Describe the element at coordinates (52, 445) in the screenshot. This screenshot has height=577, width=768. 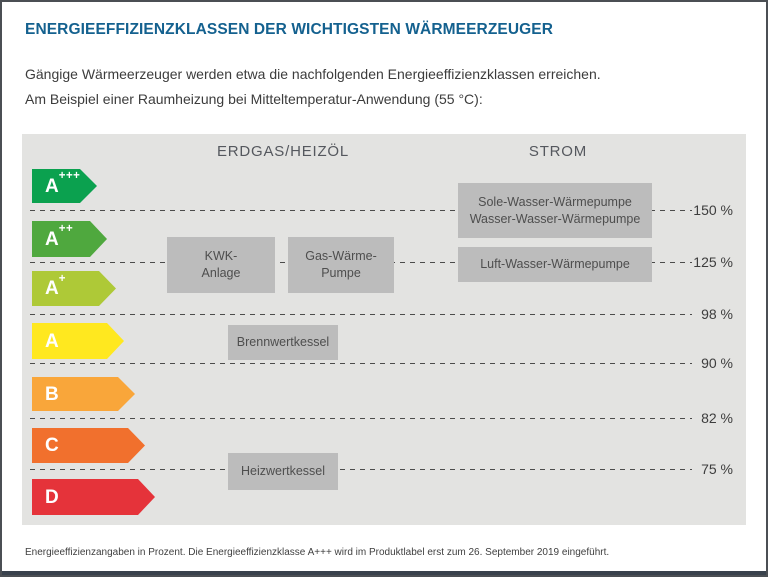
I see `class-label: C` at that location.